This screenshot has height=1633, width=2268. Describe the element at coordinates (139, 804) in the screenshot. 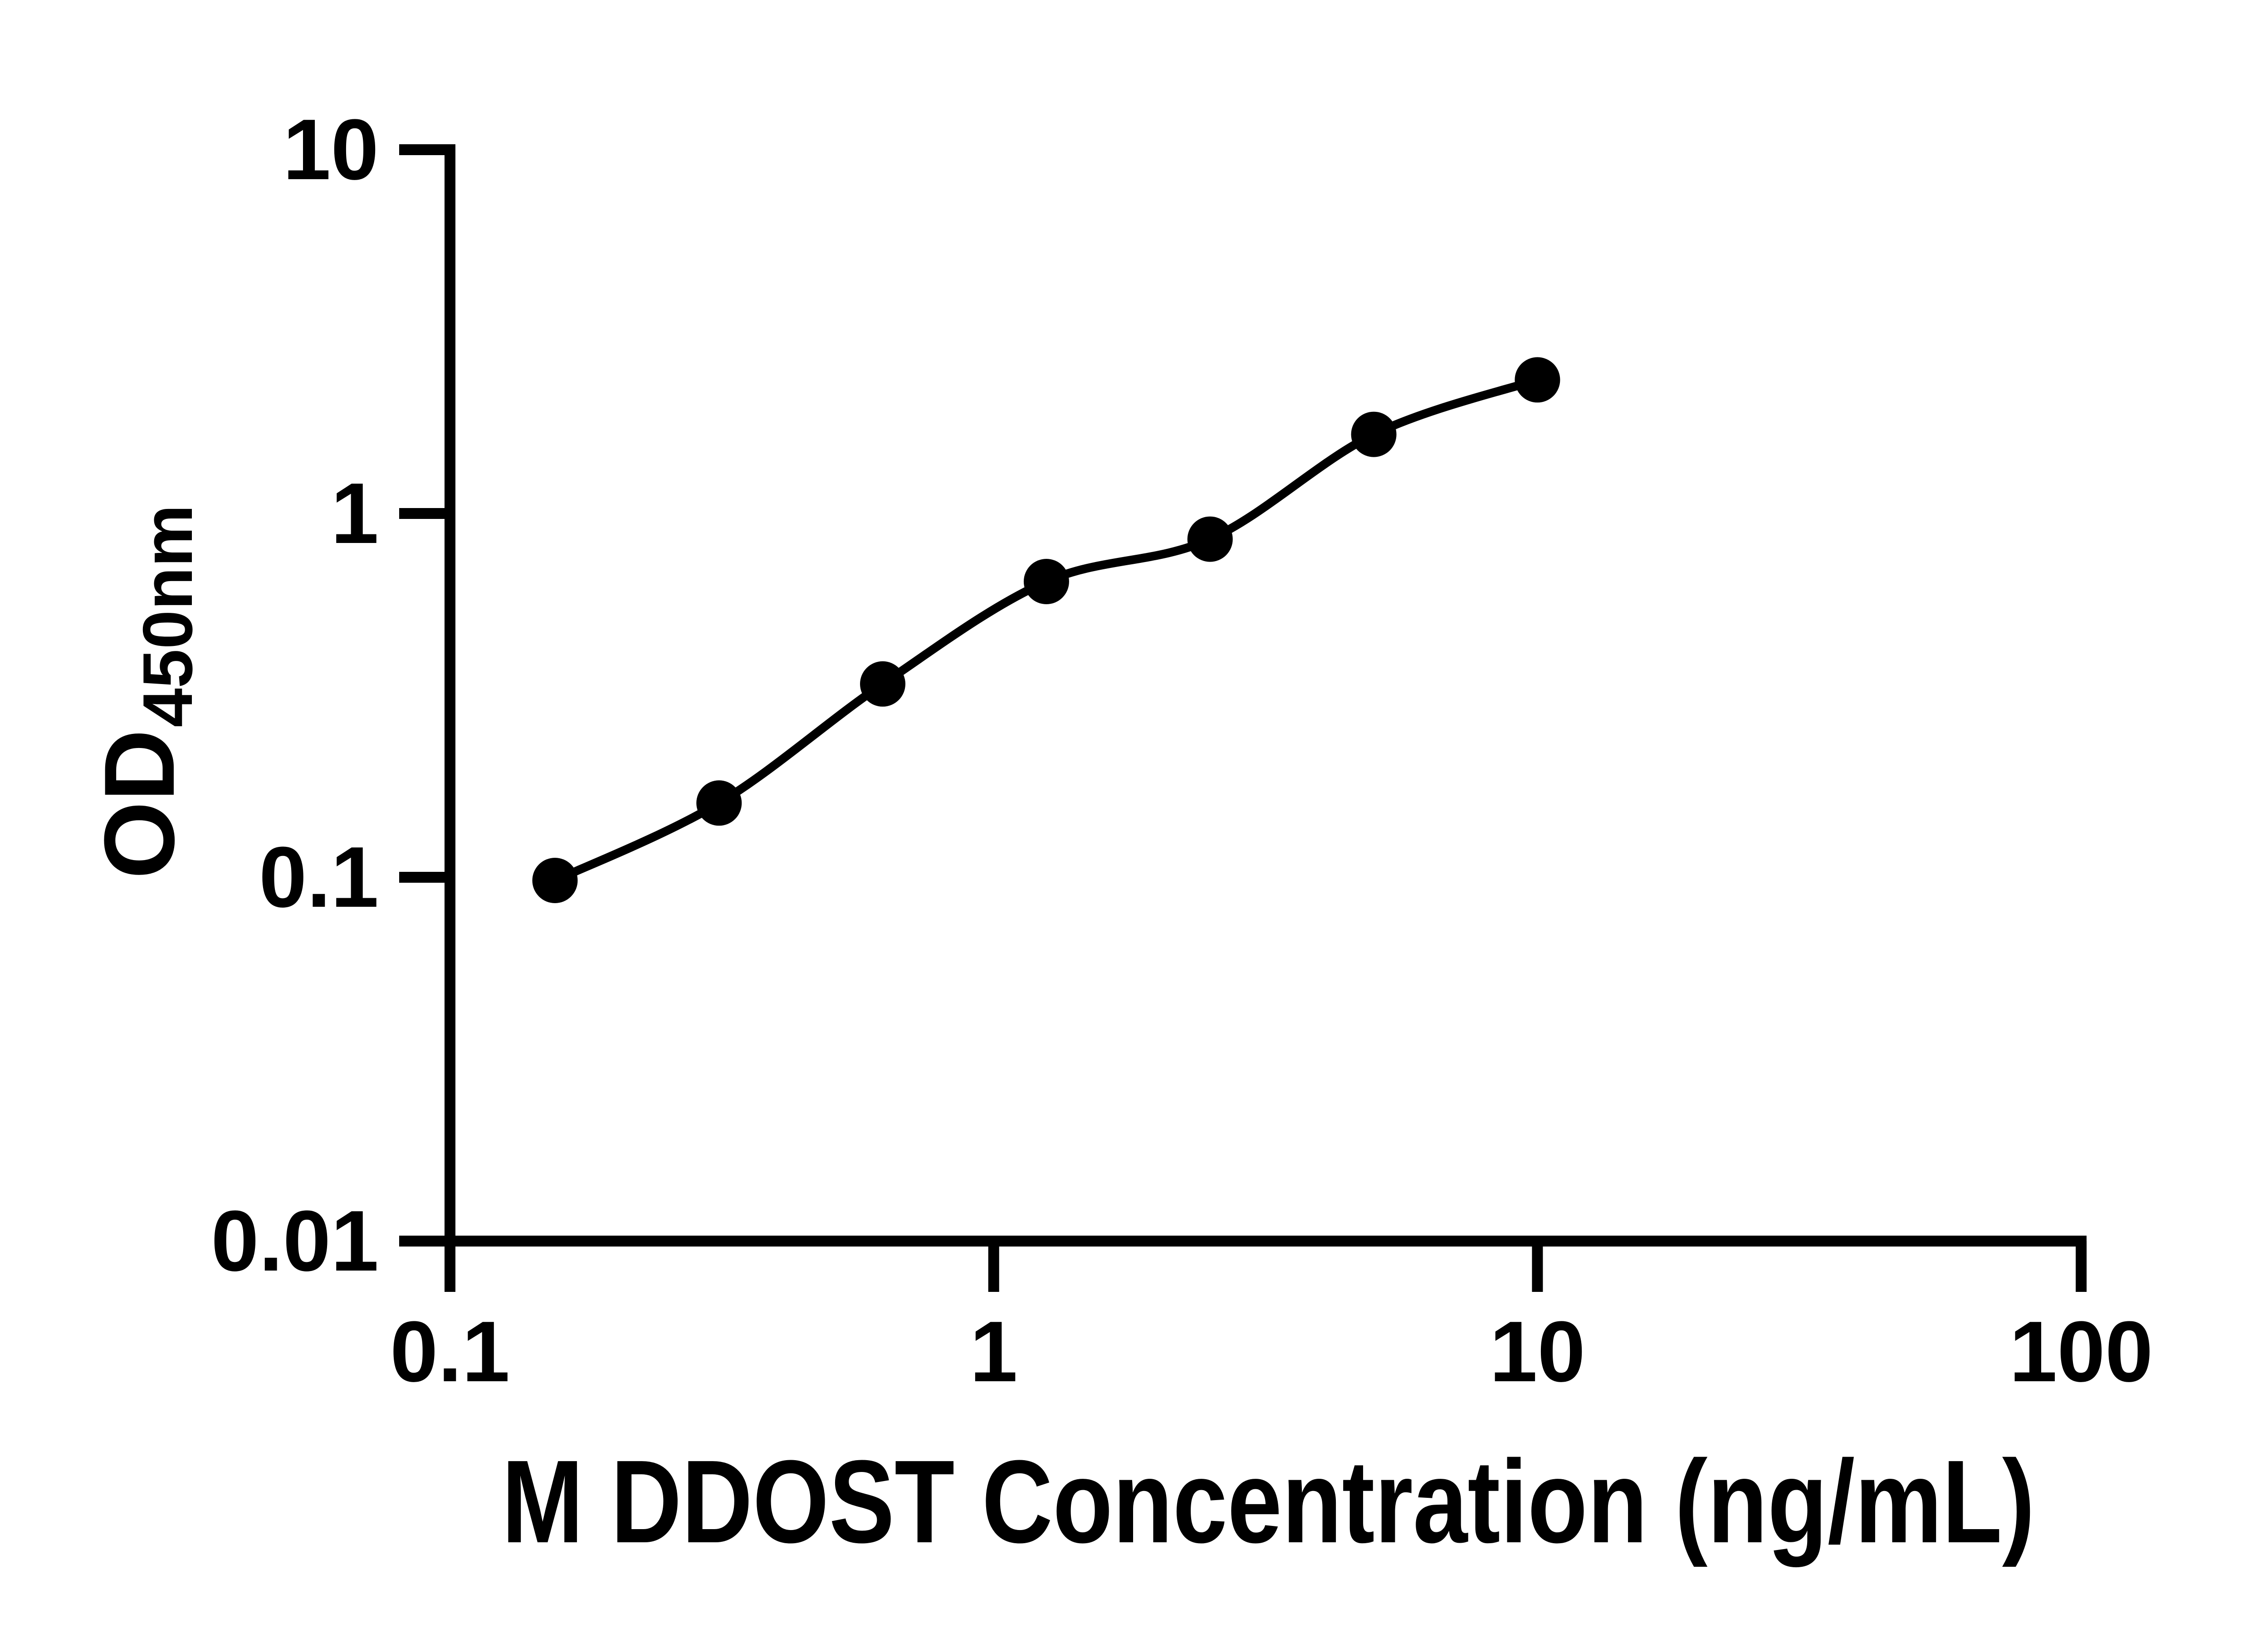

I see `y-axis-title-main: OD` at that location.